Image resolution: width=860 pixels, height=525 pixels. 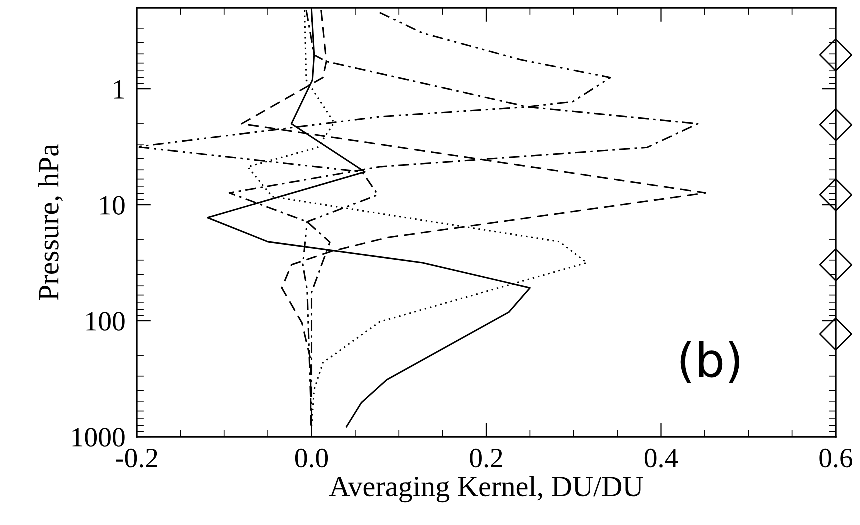 I want to click on x-tick-label: 0.2, so click(x=486, y=458).